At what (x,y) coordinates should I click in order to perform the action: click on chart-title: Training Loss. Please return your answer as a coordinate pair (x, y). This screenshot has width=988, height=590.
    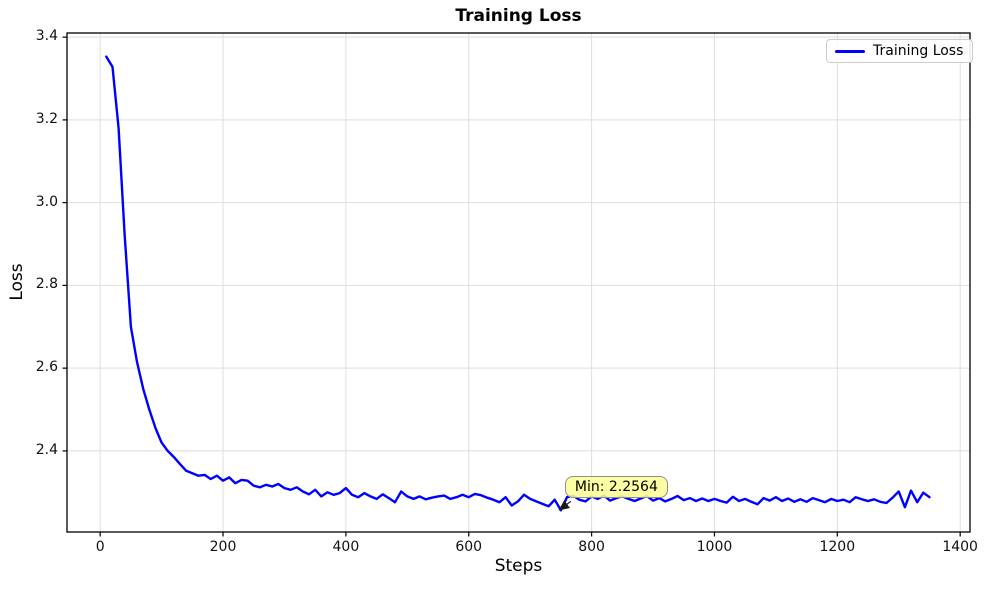
    Looking at the image, I should click on (518, 16).